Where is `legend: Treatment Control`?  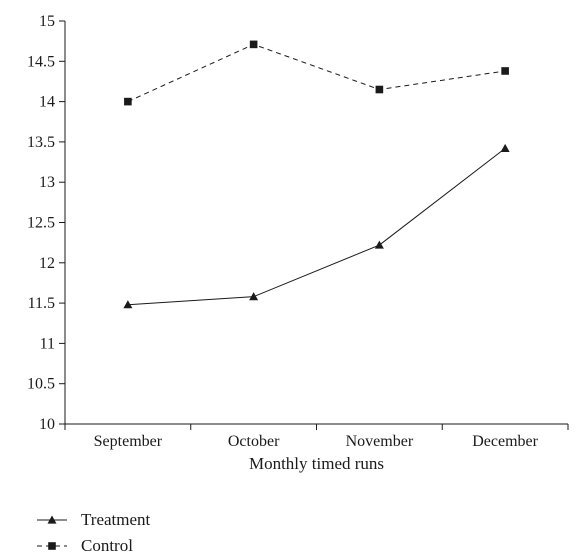
legend: Treatment Control is located at coordinates (94, 532).